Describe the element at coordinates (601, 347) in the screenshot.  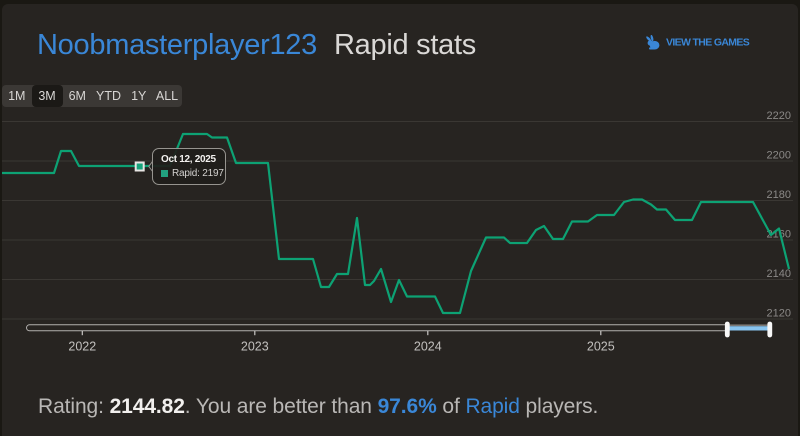
I see `svg-text: 2025` at that location.